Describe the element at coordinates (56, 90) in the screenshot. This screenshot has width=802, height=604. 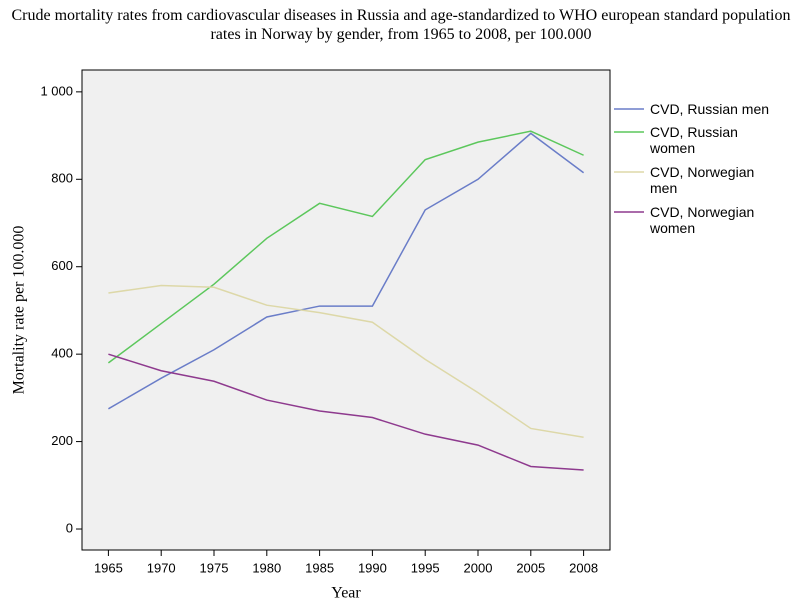
I see `y-tick-label: 1 000` at that location.